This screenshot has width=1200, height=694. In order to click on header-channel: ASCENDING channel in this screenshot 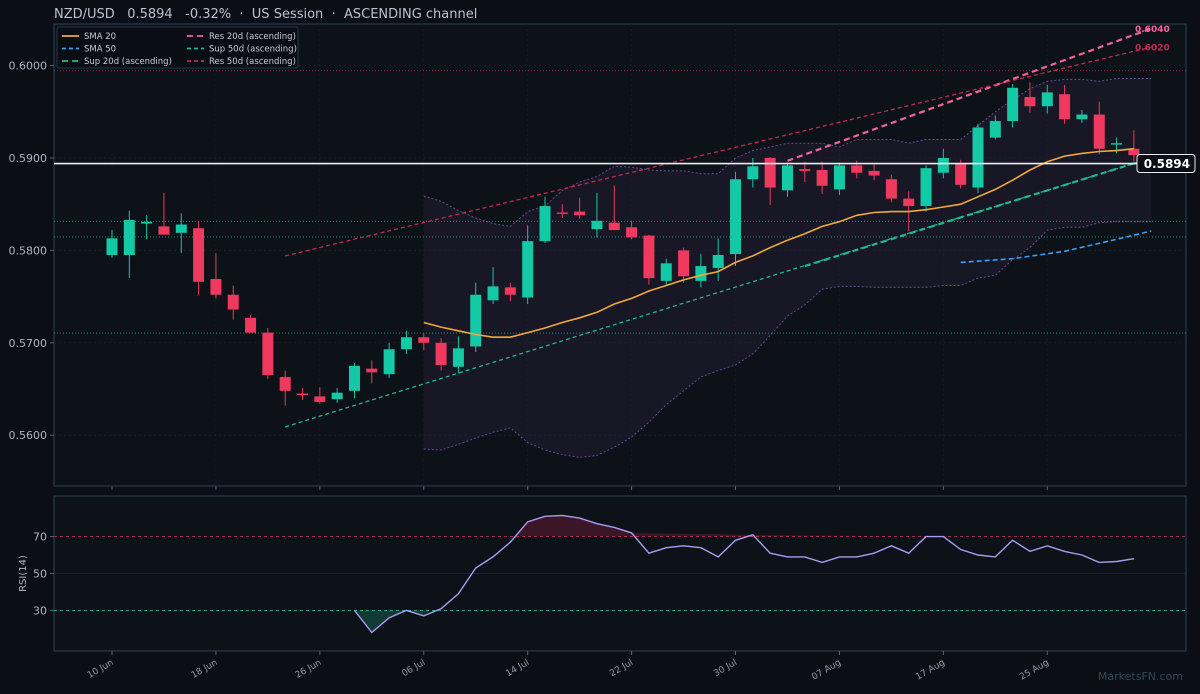, I will do `click(410, 14)`.